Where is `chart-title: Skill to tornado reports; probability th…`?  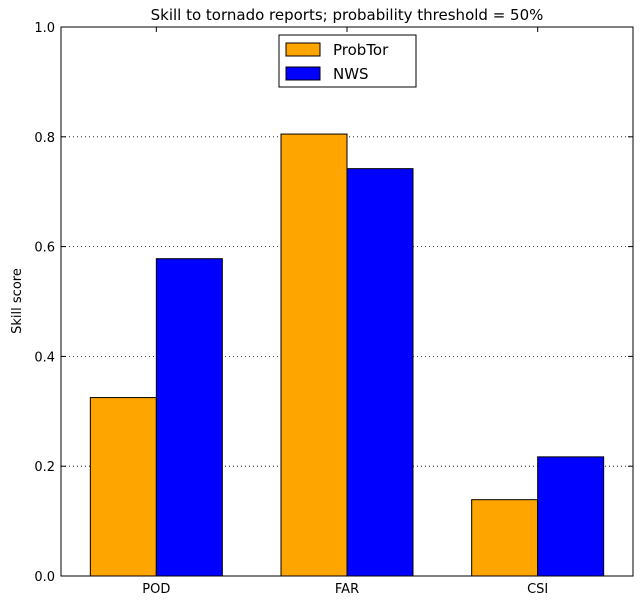
chart-title: Skill to tornado reports; probability th… is located at coordinates (347, 15).